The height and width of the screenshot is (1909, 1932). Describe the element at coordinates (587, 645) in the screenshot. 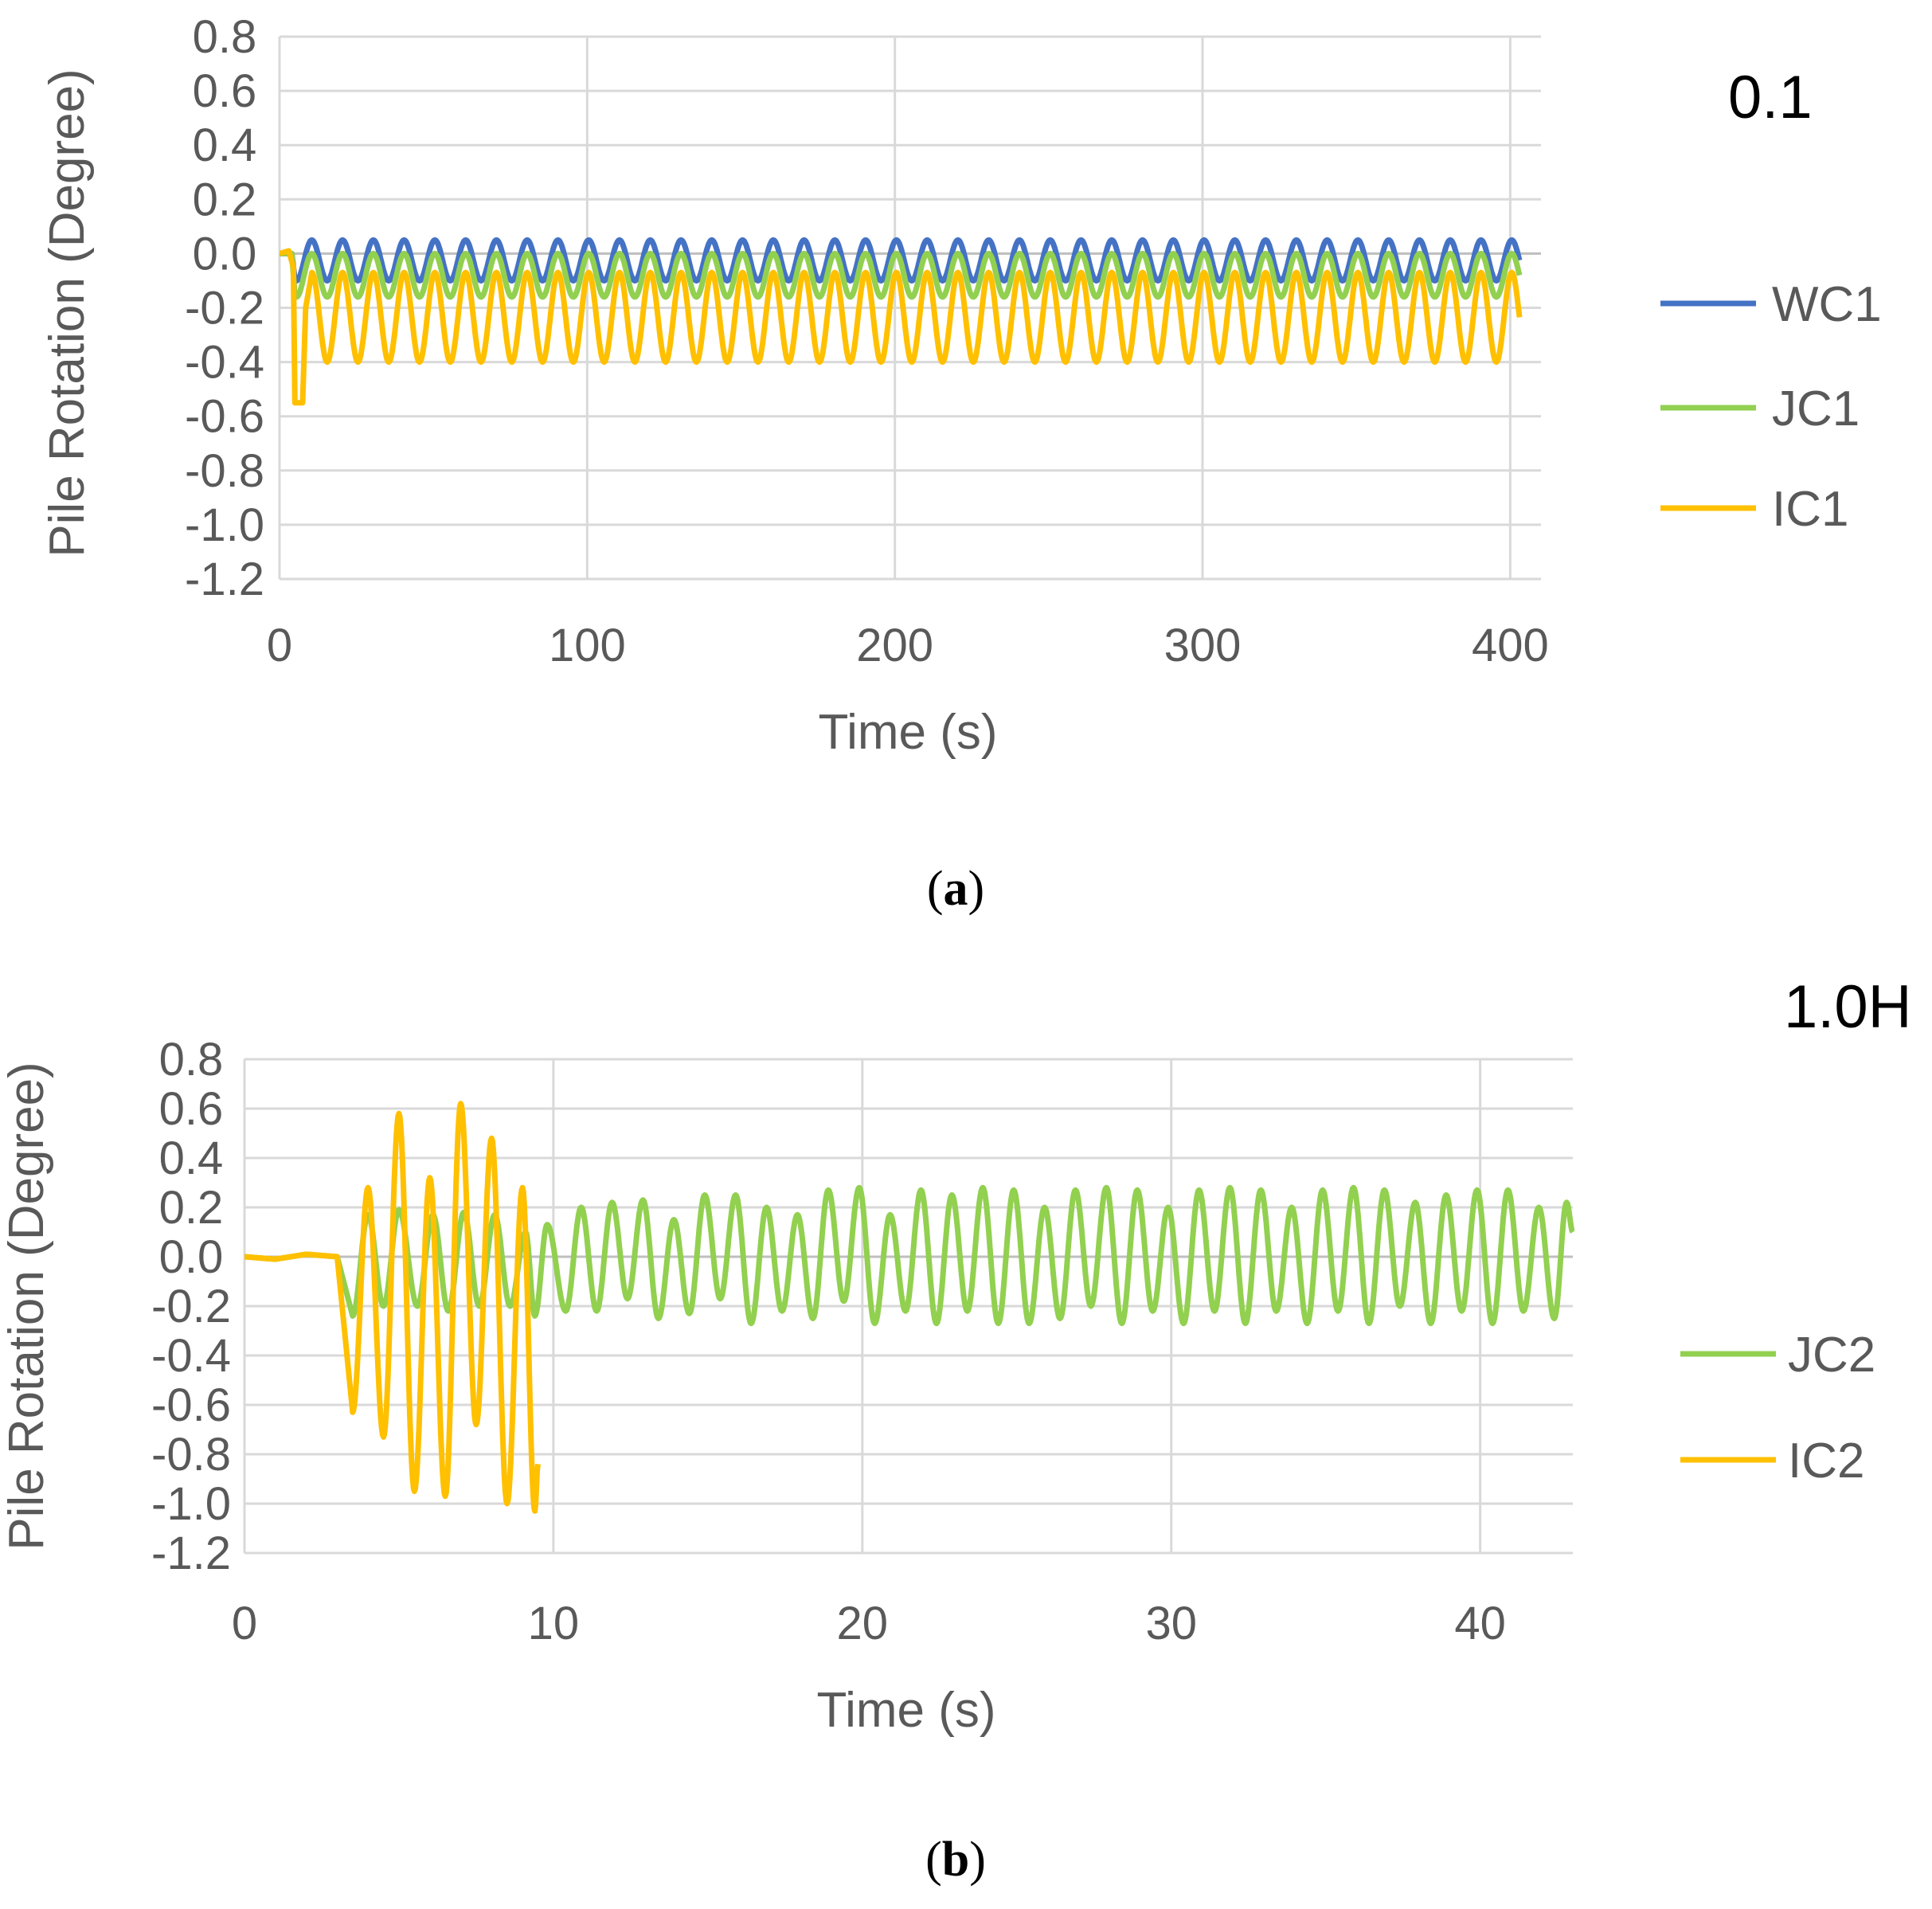

I see `x-tick-label: 100` at that location.